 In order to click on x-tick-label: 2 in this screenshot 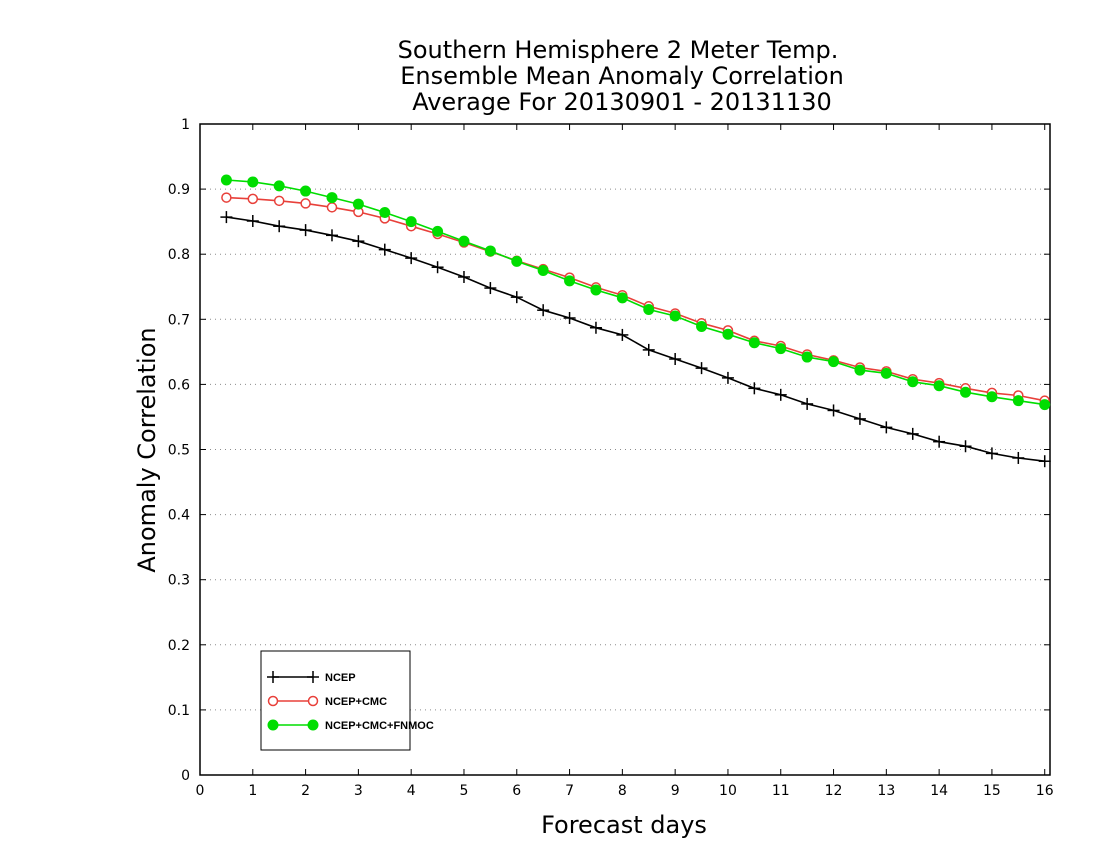, I will do `click(305, 791)`.